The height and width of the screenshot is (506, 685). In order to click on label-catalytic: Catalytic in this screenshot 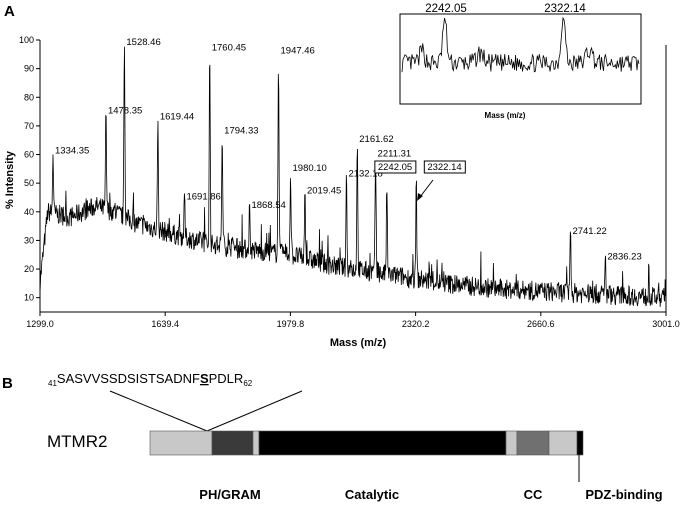, I will do `click(372, 494)`.